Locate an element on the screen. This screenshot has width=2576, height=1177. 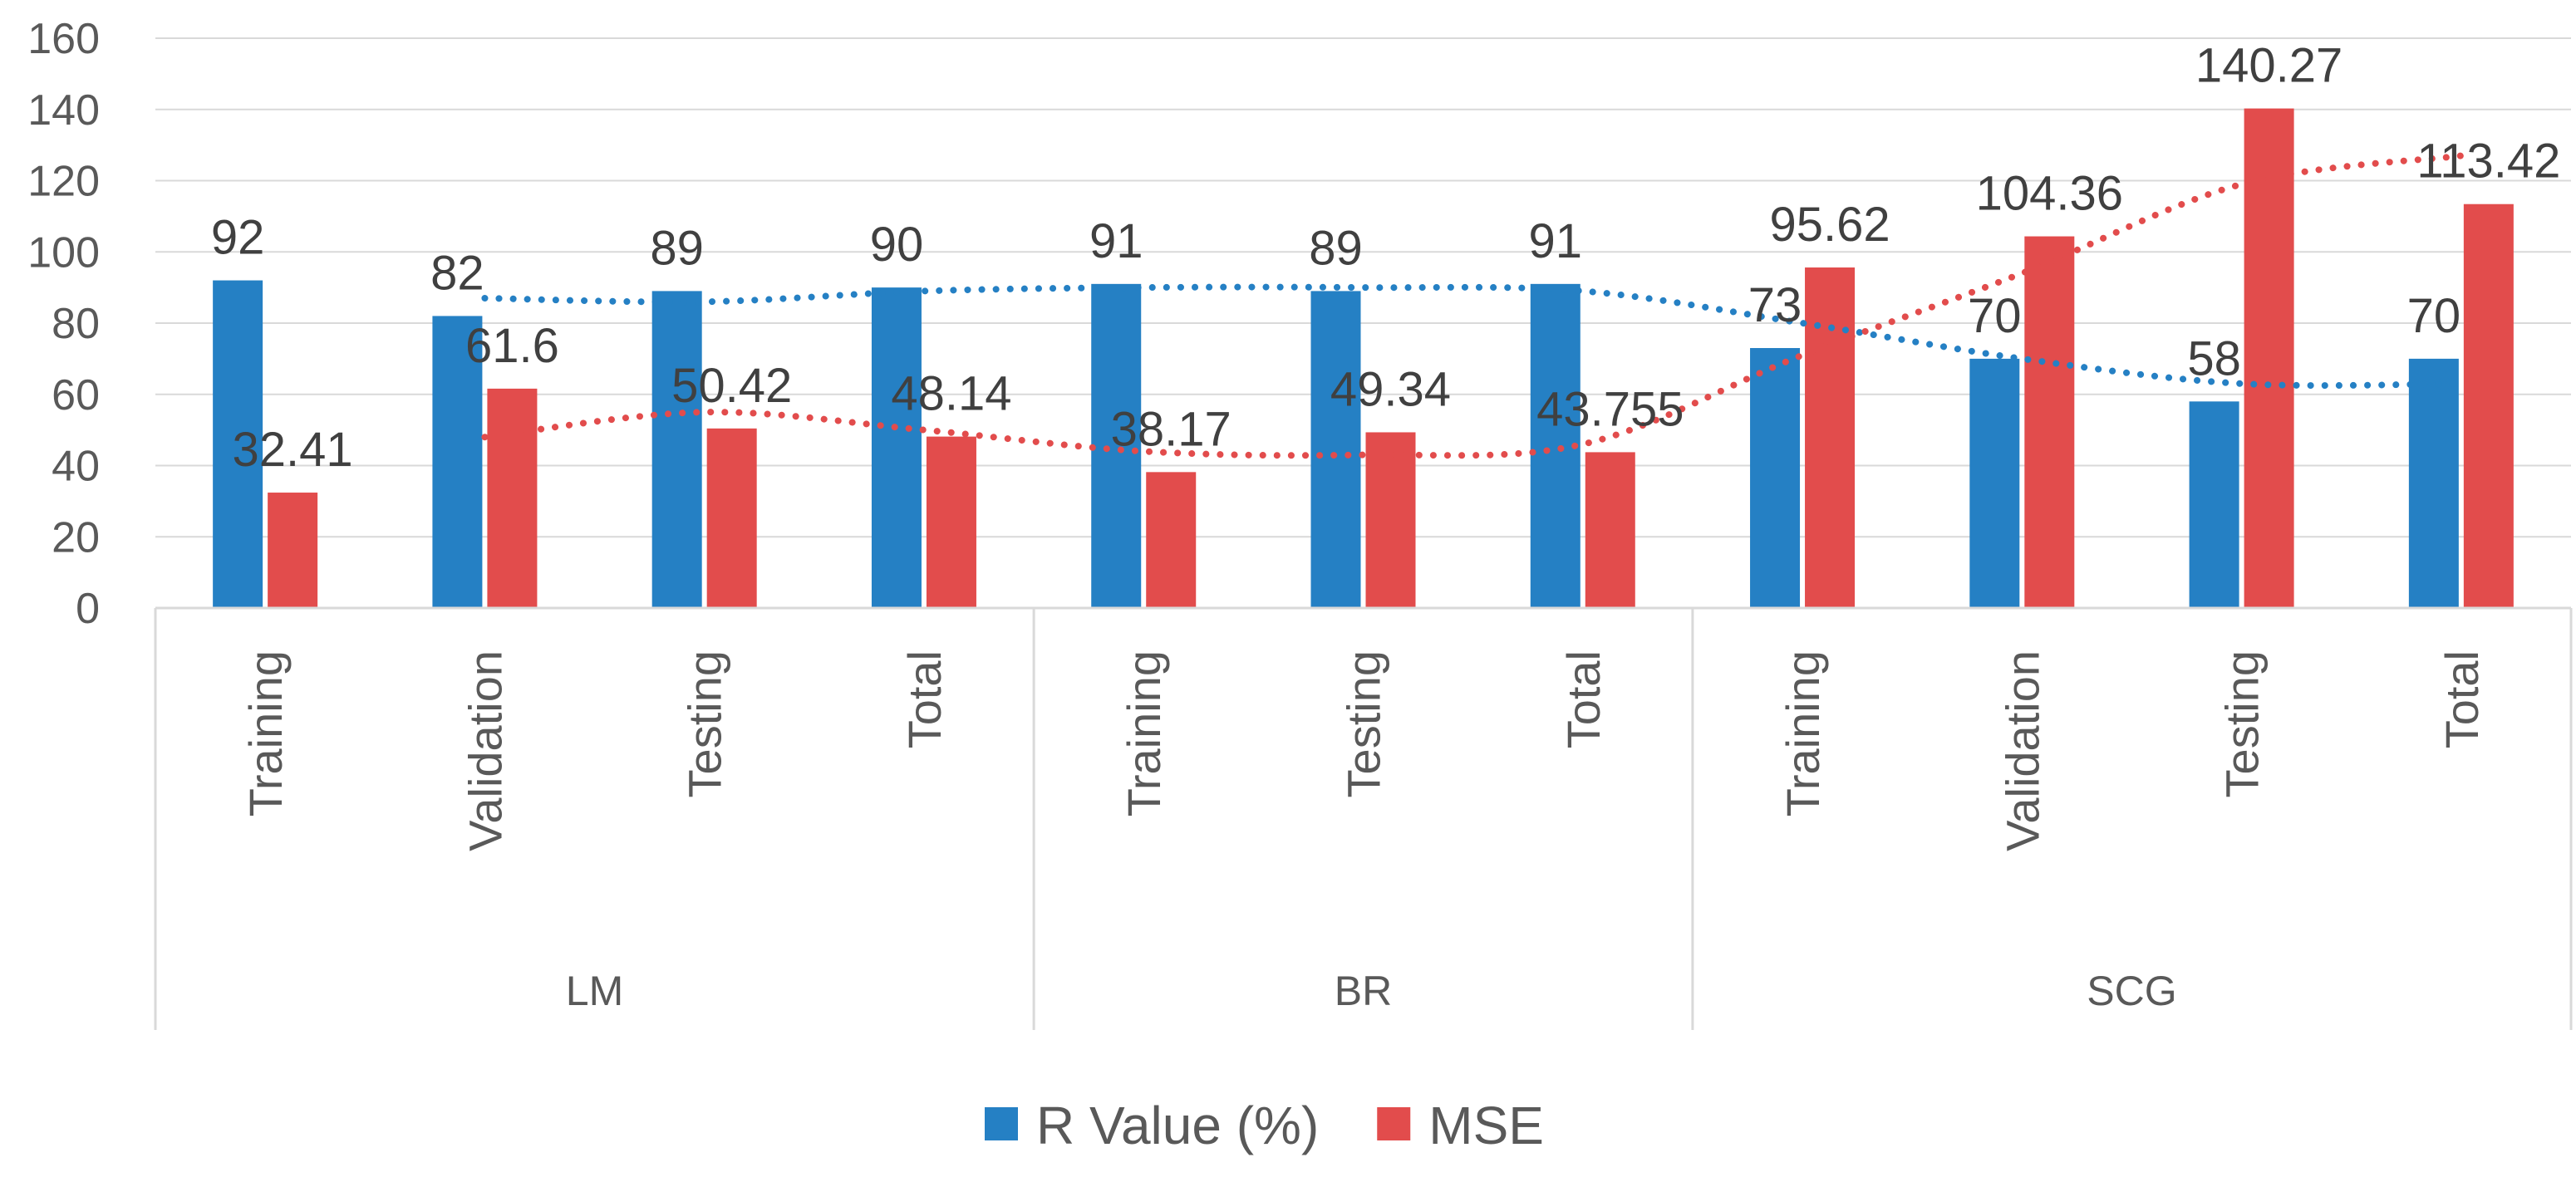
trendline-r-value is located at coordinates (1473, 336).